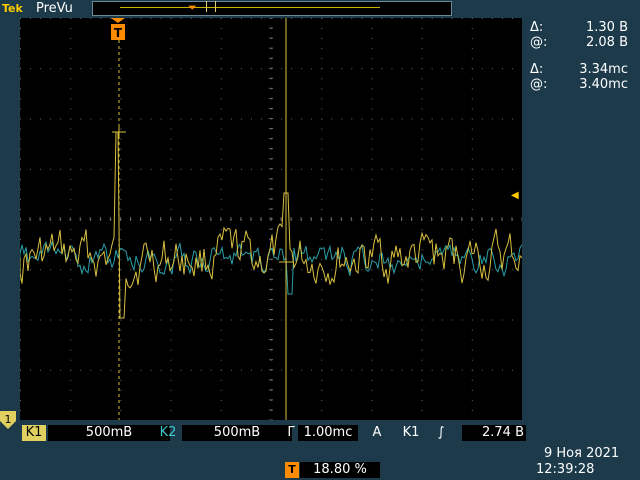  Describe the element at coordinates (441, 432) in the screenshot. I see `trigger-slope-icon: ∫` at that location.